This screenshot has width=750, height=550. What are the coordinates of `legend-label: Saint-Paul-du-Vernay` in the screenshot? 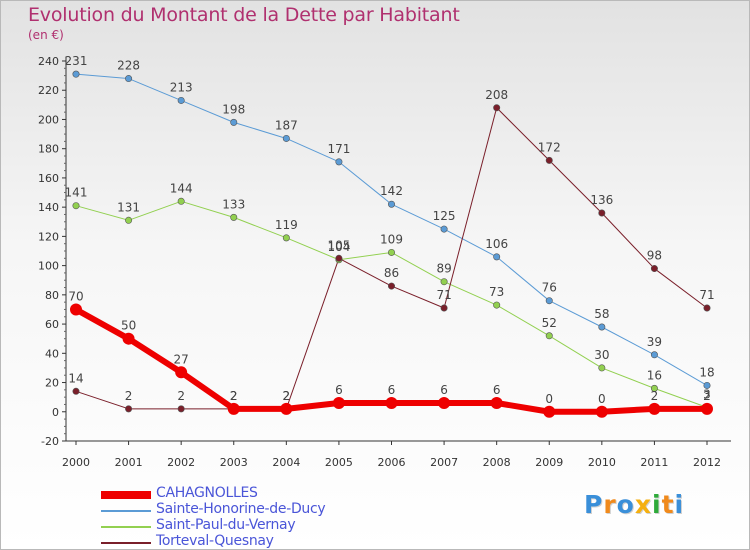 It's located at (226, 525).